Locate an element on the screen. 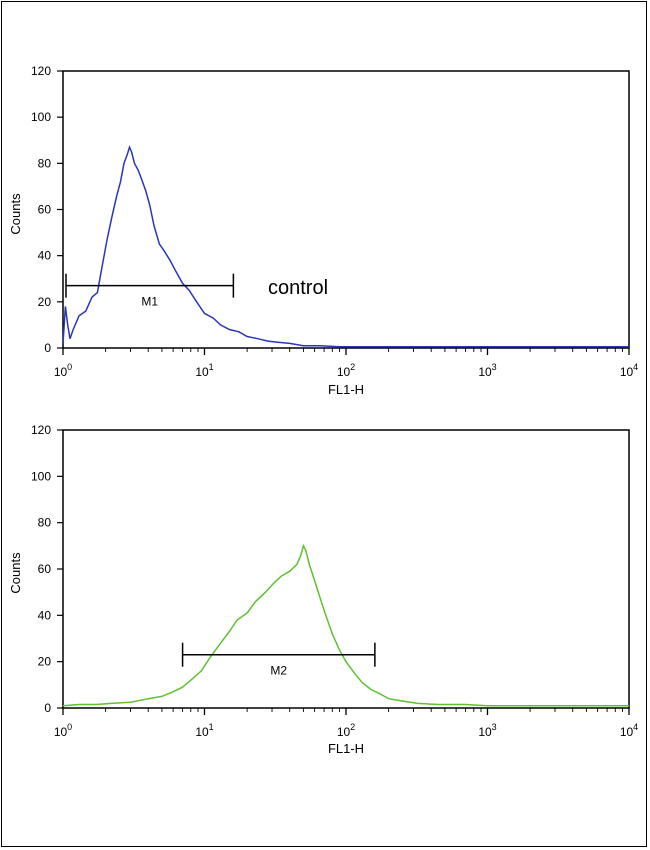  control-annotation: control is located at coordinates (298, 288).